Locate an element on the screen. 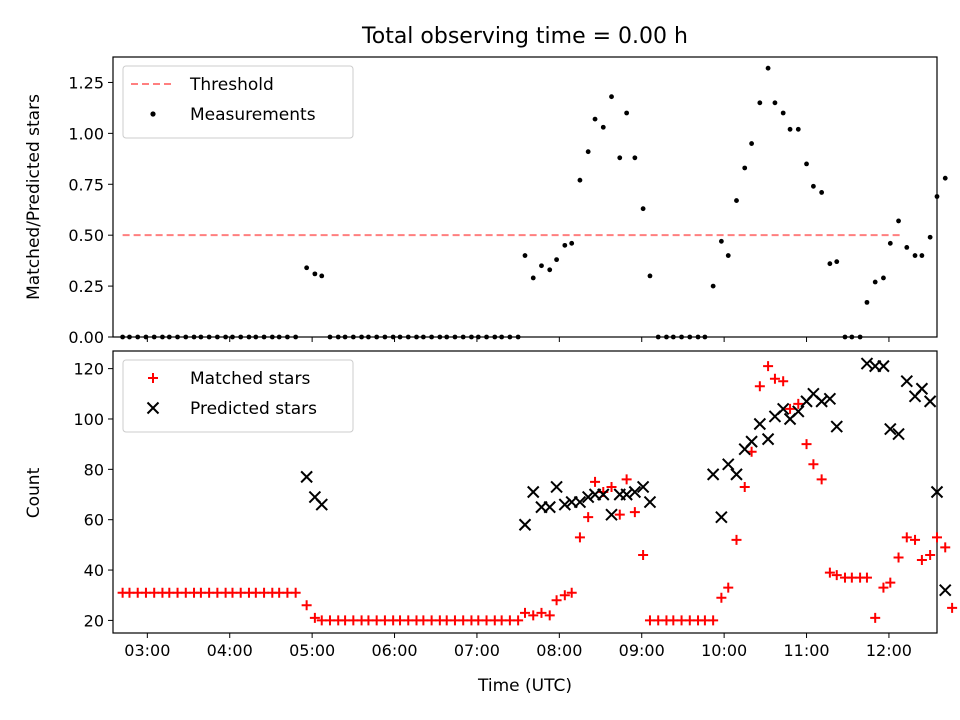  top-y-tick-label: 0.50 is located at coordinates (86, 235).